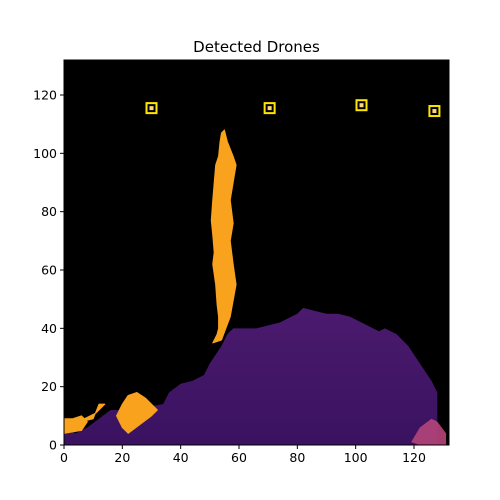 This screenshot has height=500, width=500. I want to click on chart-title: Detected Drones, so click(256, 47).